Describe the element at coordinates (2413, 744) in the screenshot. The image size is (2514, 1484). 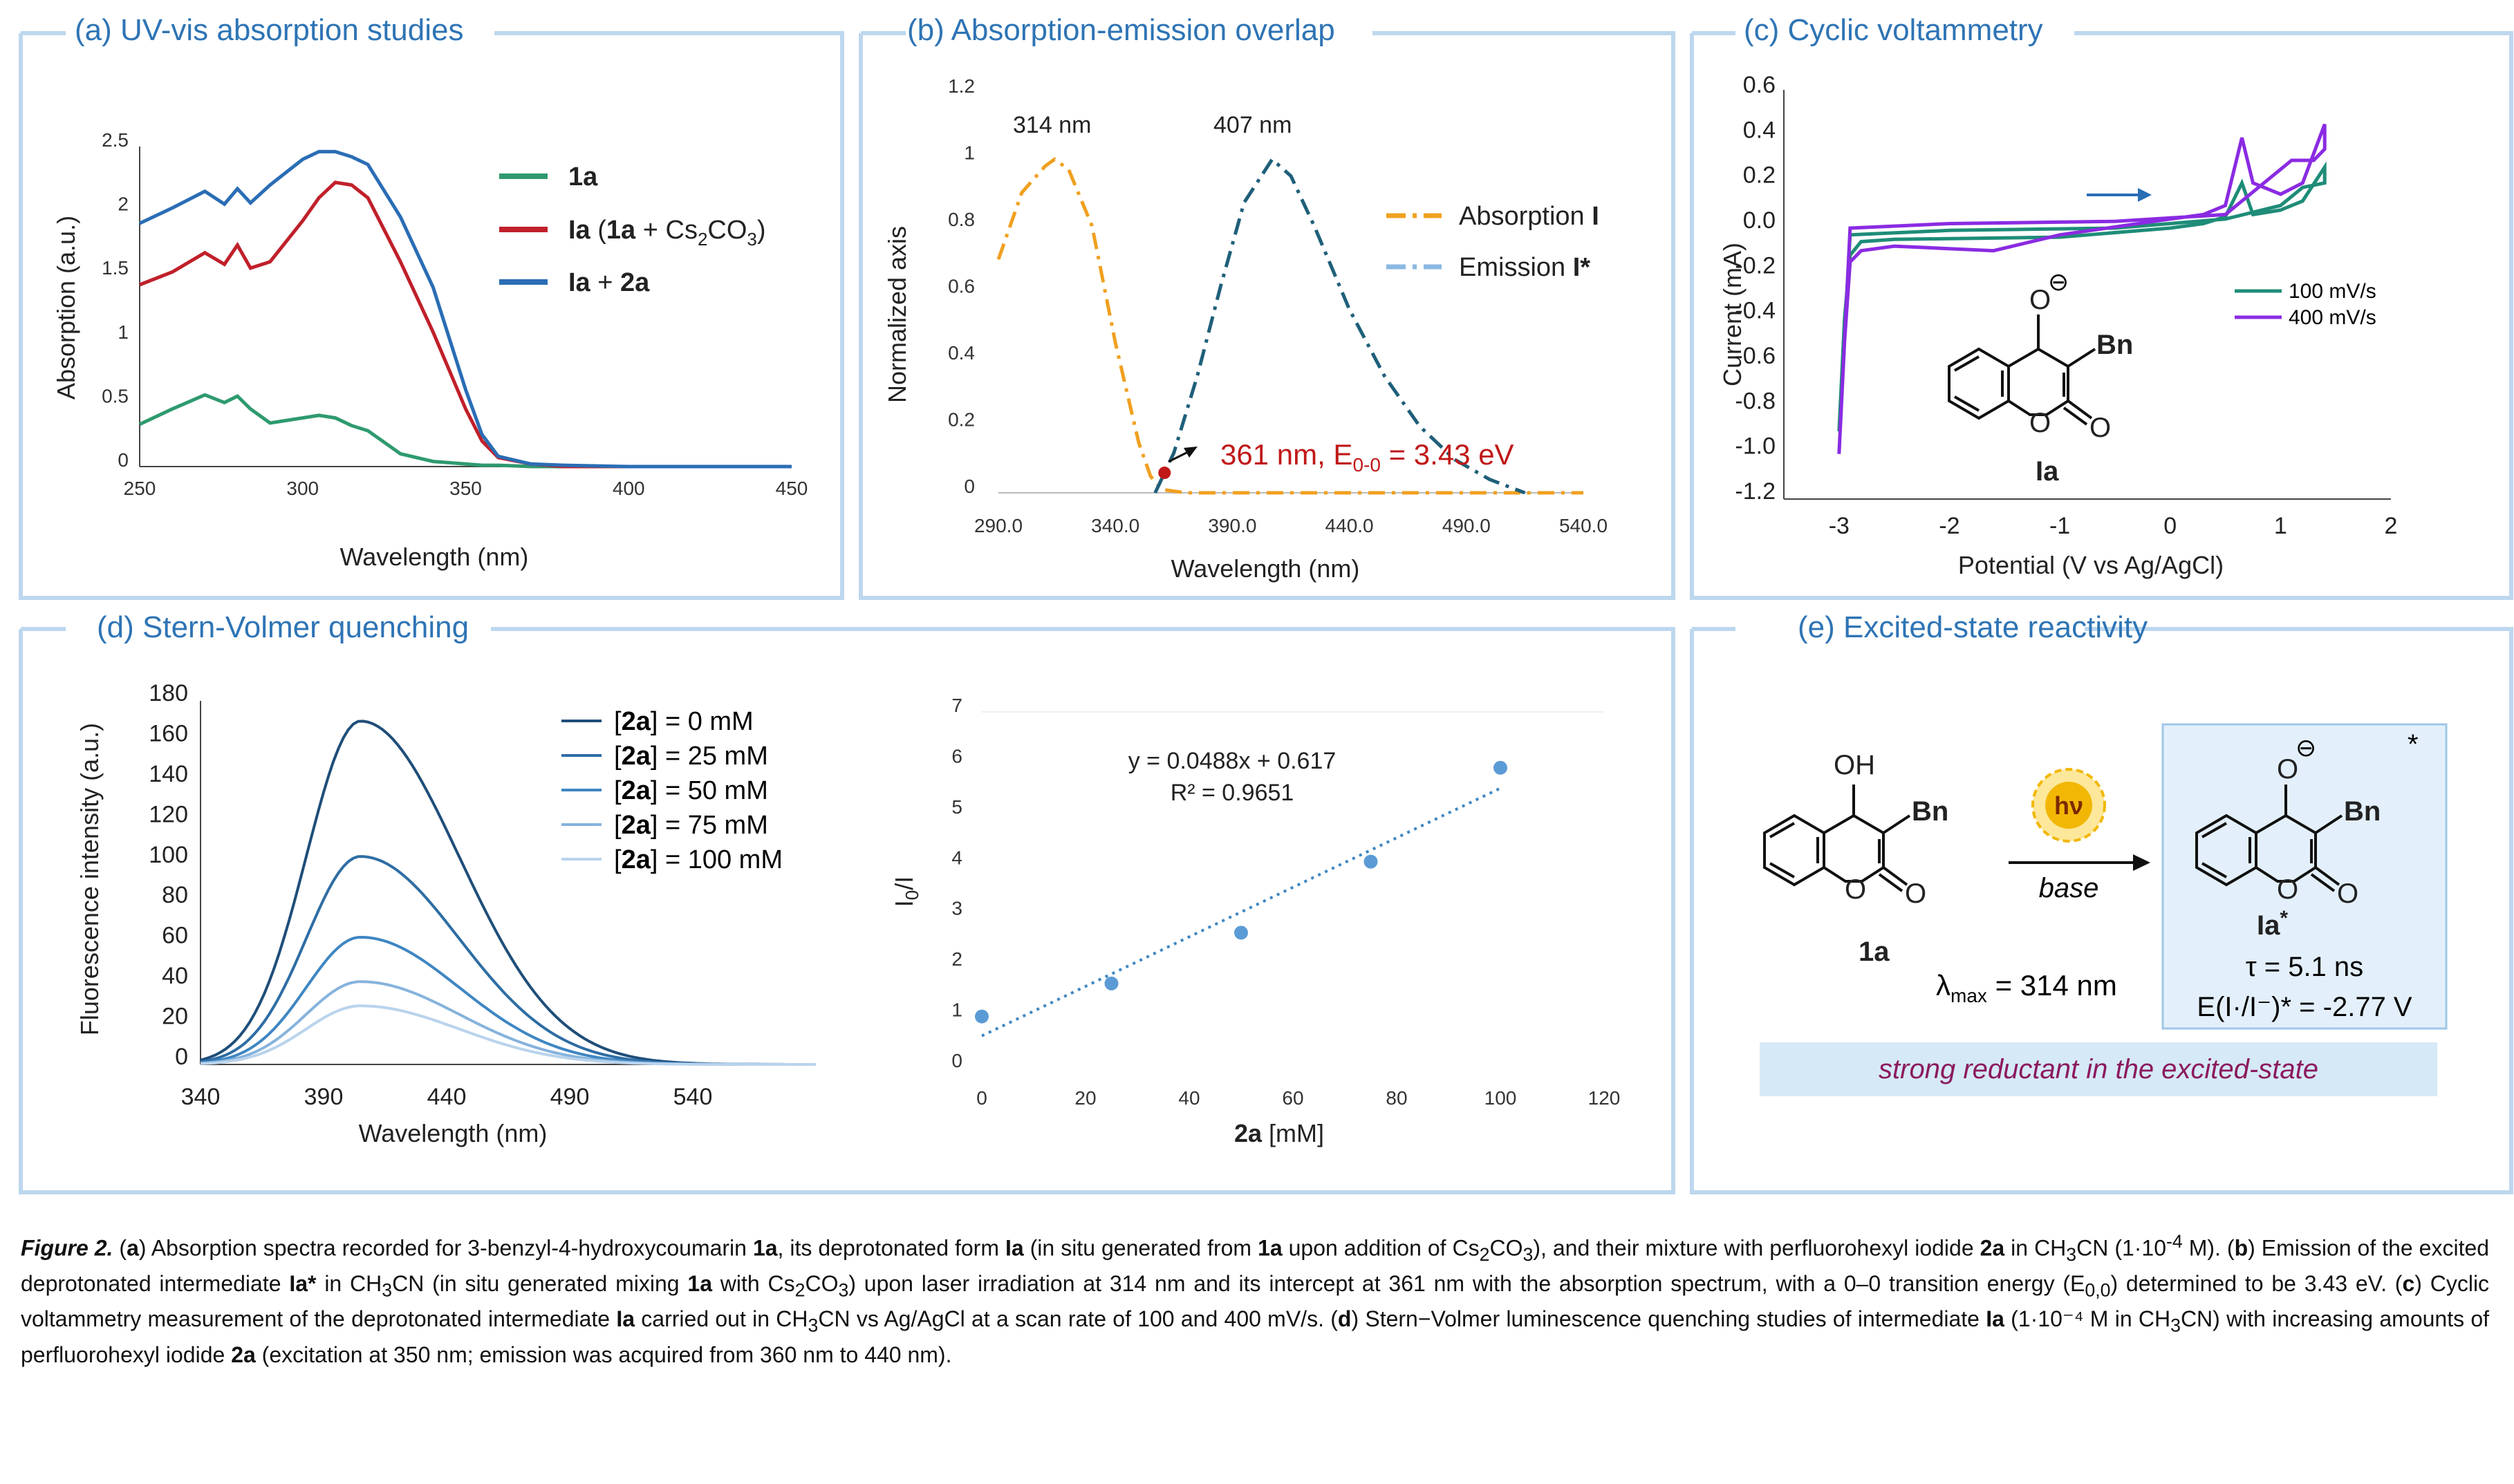
I see `excited-star: *` at that location.